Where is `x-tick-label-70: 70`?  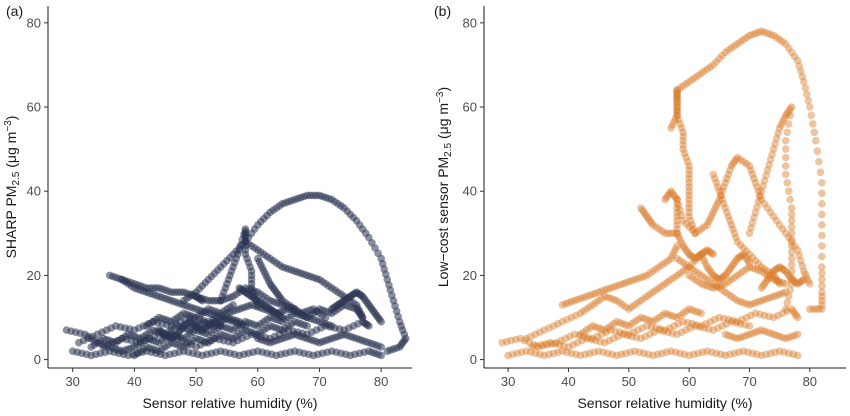
x-tick-label-70: 70 is located at coordinates (749, 381).